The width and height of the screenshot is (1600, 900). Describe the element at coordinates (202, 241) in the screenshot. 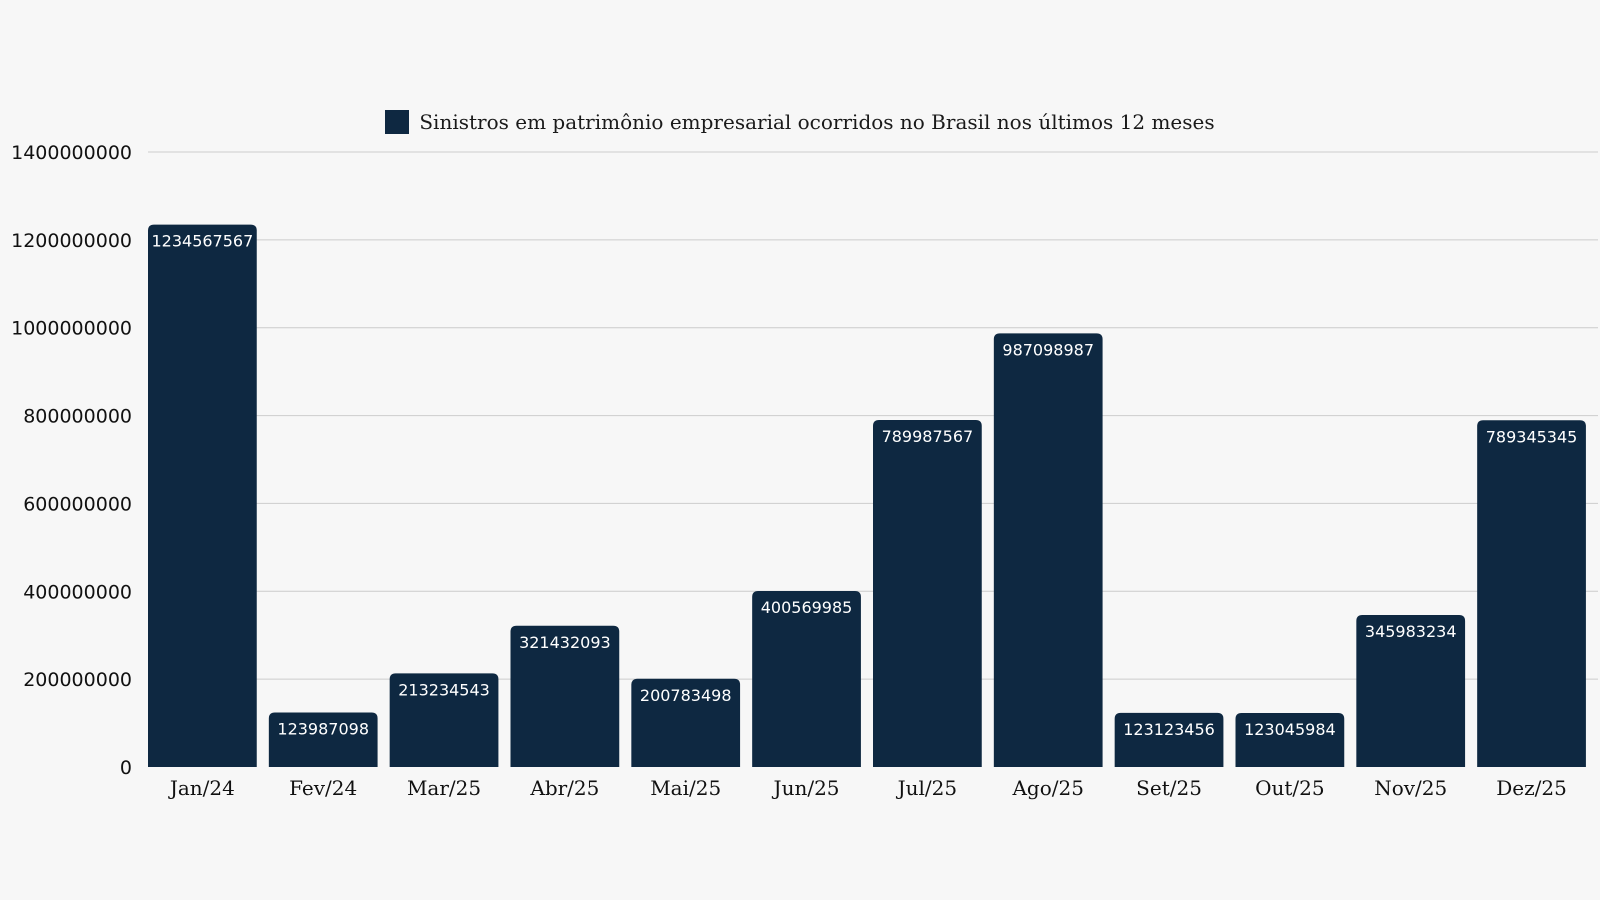

I see `data-label: 1234567567` at that location.